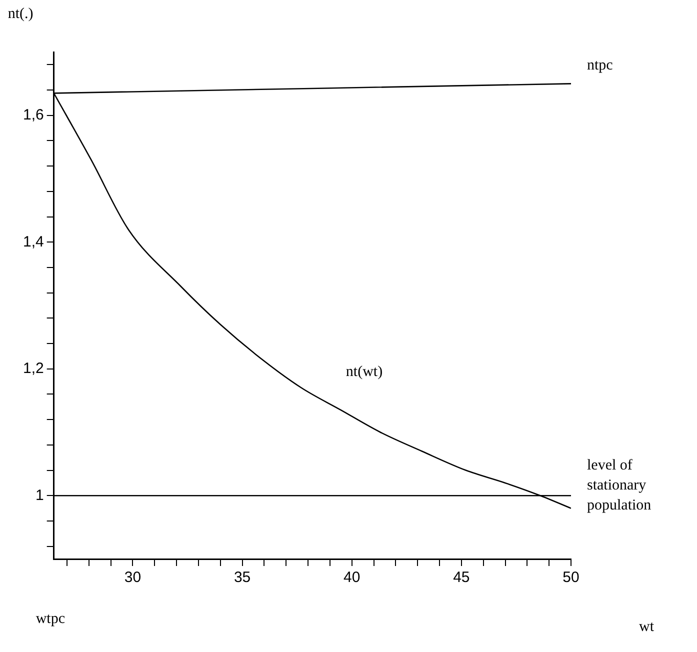 The width and height of the screenshot is (697, 652). What do you see at coordinates (33, 369) in the screenshot?
I see `y-tick-label: 1,2` at bounding box center [33, 369].